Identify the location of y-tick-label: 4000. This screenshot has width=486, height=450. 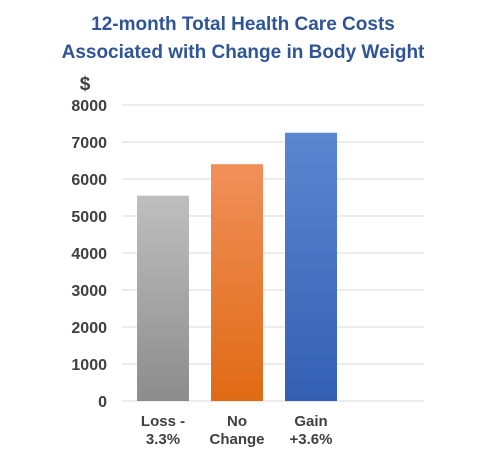
(89, 254).